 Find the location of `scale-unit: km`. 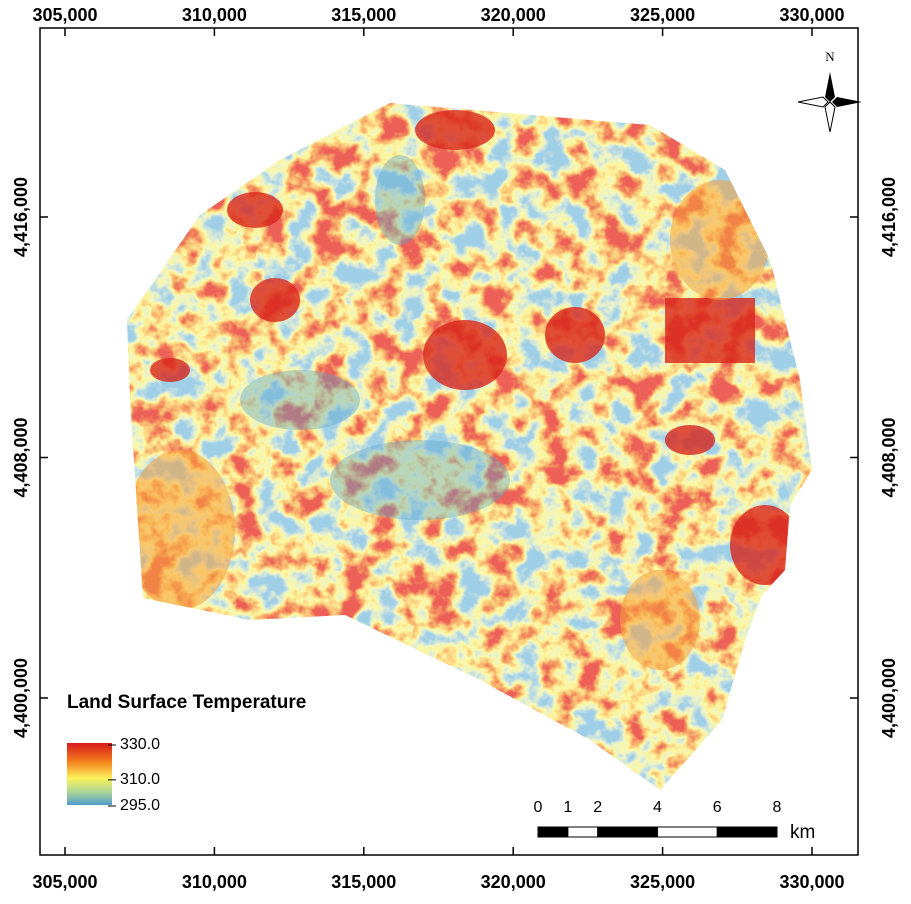

scale-unit: km is located at coordinates (802, 832).